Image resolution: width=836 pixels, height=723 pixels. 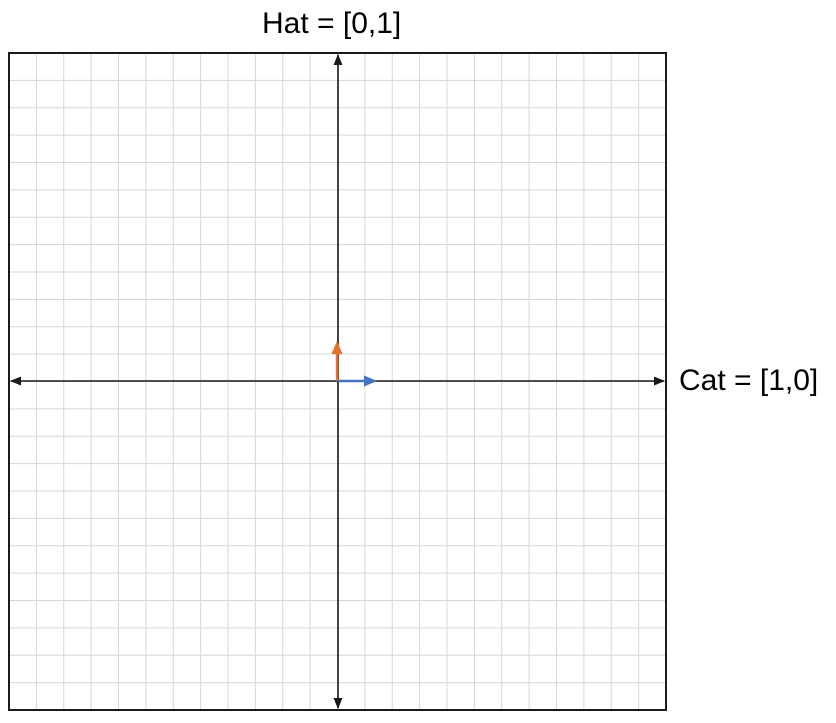 What do you see at coordinates (332, 23) in the screenshot?
I see `y-axis-label: Hat = [0,1]` at bounding box center [332, 23].